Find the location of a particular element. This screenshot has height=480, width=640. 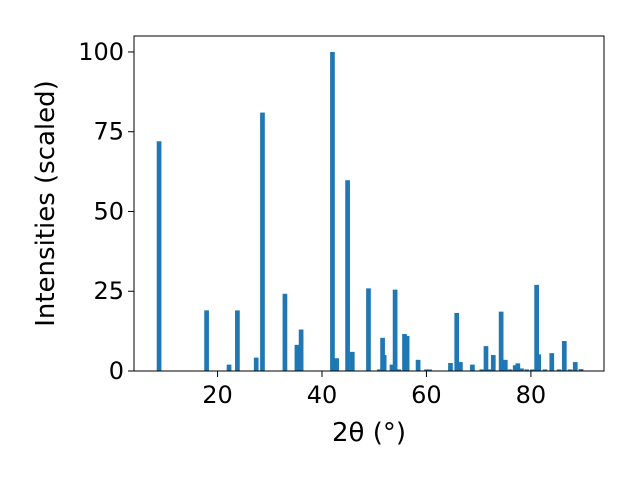

y-tick-label: 25 is located at coordinates (108, 291).